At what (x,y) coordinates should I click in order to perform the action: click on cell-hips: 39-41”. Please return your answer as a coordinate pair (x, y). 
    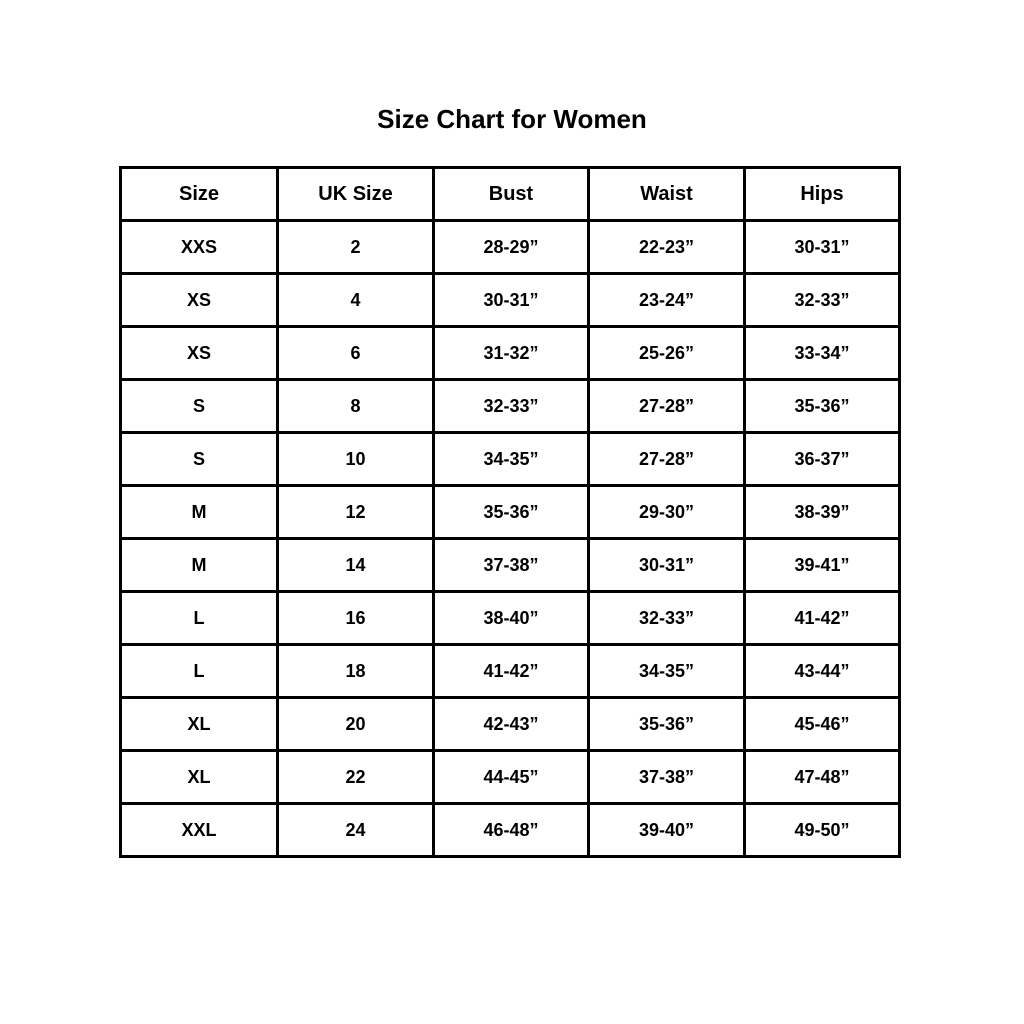
    Looking at the image, I should click on (822, 565).